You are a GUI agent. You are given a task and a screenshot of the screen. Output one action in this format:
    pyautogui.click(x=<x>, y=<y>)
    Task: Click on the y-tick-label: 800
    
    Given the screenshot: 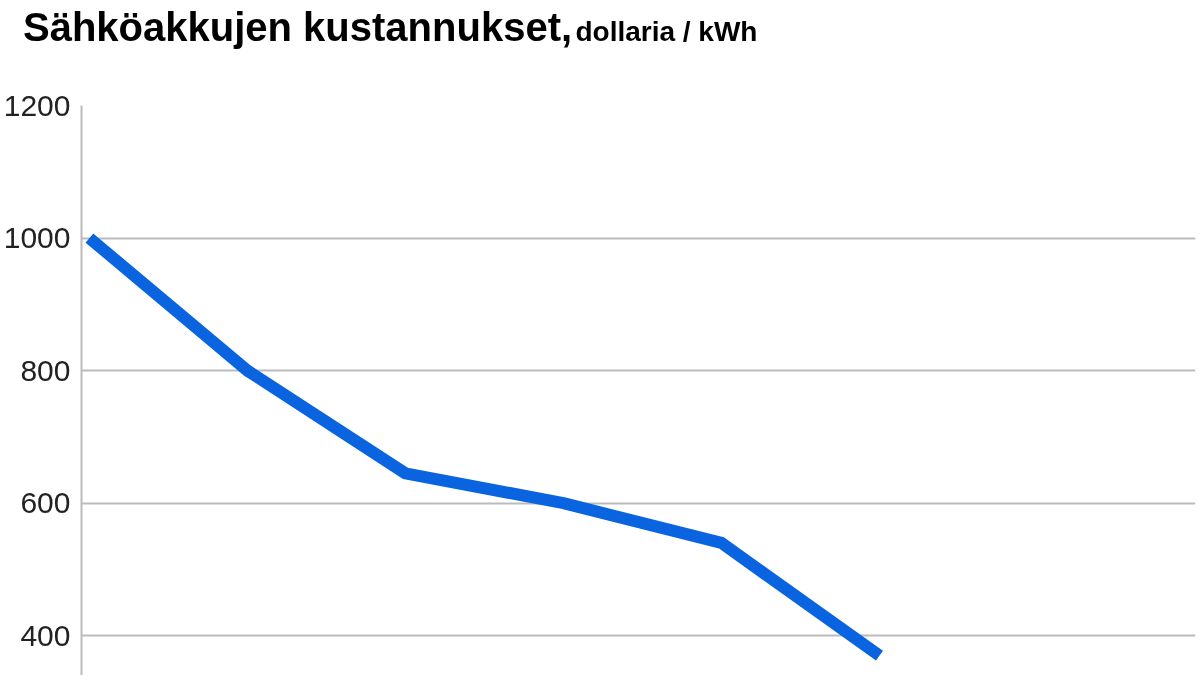 What is the action you would take?
    pyautogui.click(x=45, y=370)
    